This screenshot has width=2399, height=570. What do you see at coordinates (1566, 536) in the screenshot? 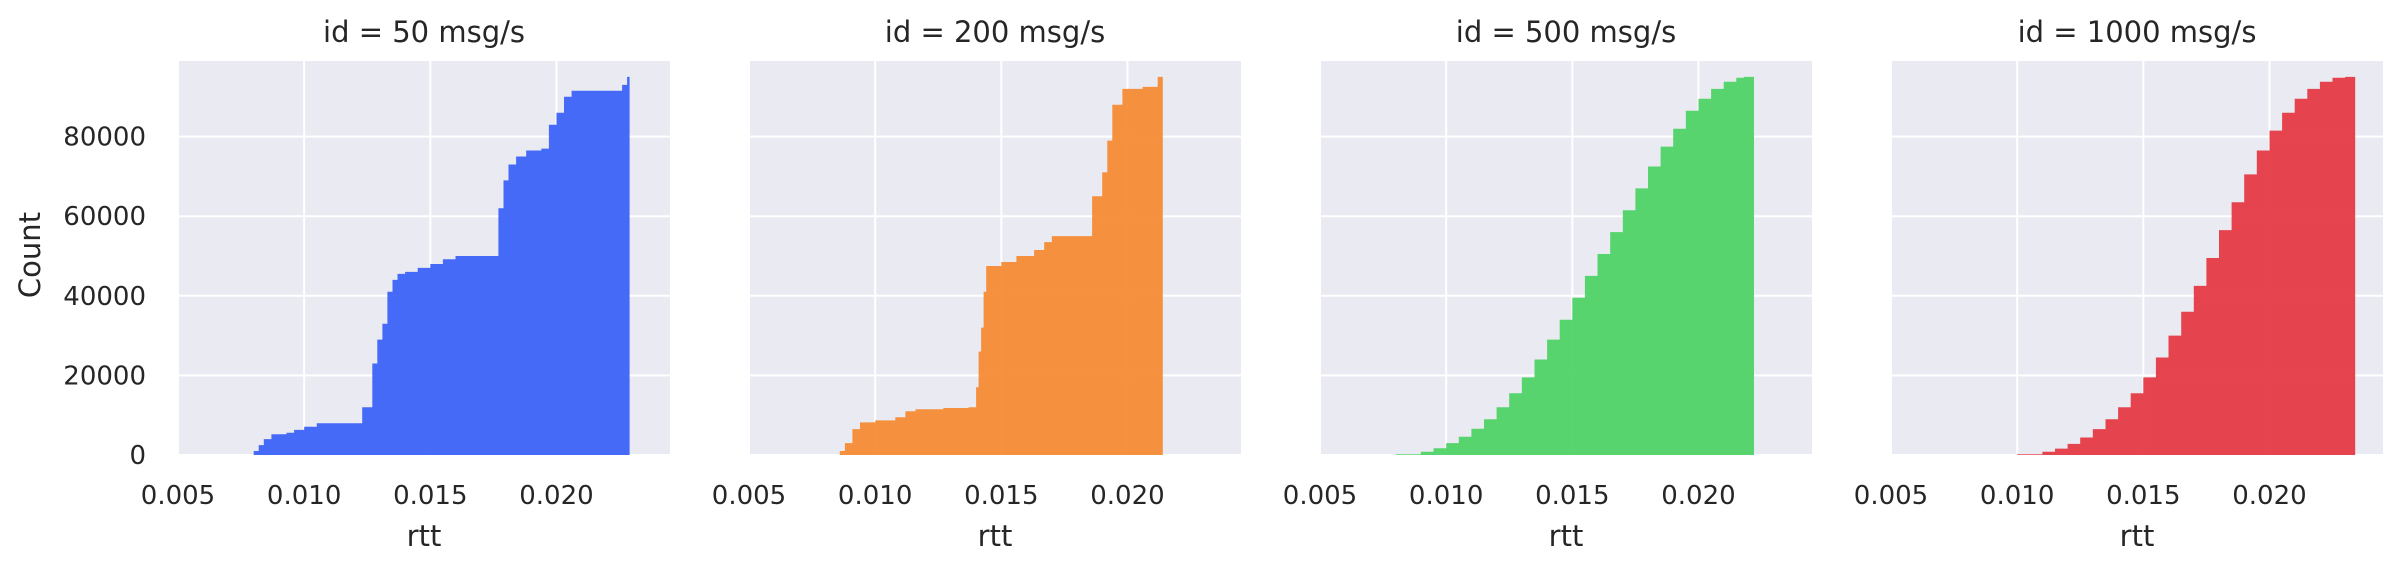
I see `x-axis-label-3: rtt` at bounding box center [1566, 536].